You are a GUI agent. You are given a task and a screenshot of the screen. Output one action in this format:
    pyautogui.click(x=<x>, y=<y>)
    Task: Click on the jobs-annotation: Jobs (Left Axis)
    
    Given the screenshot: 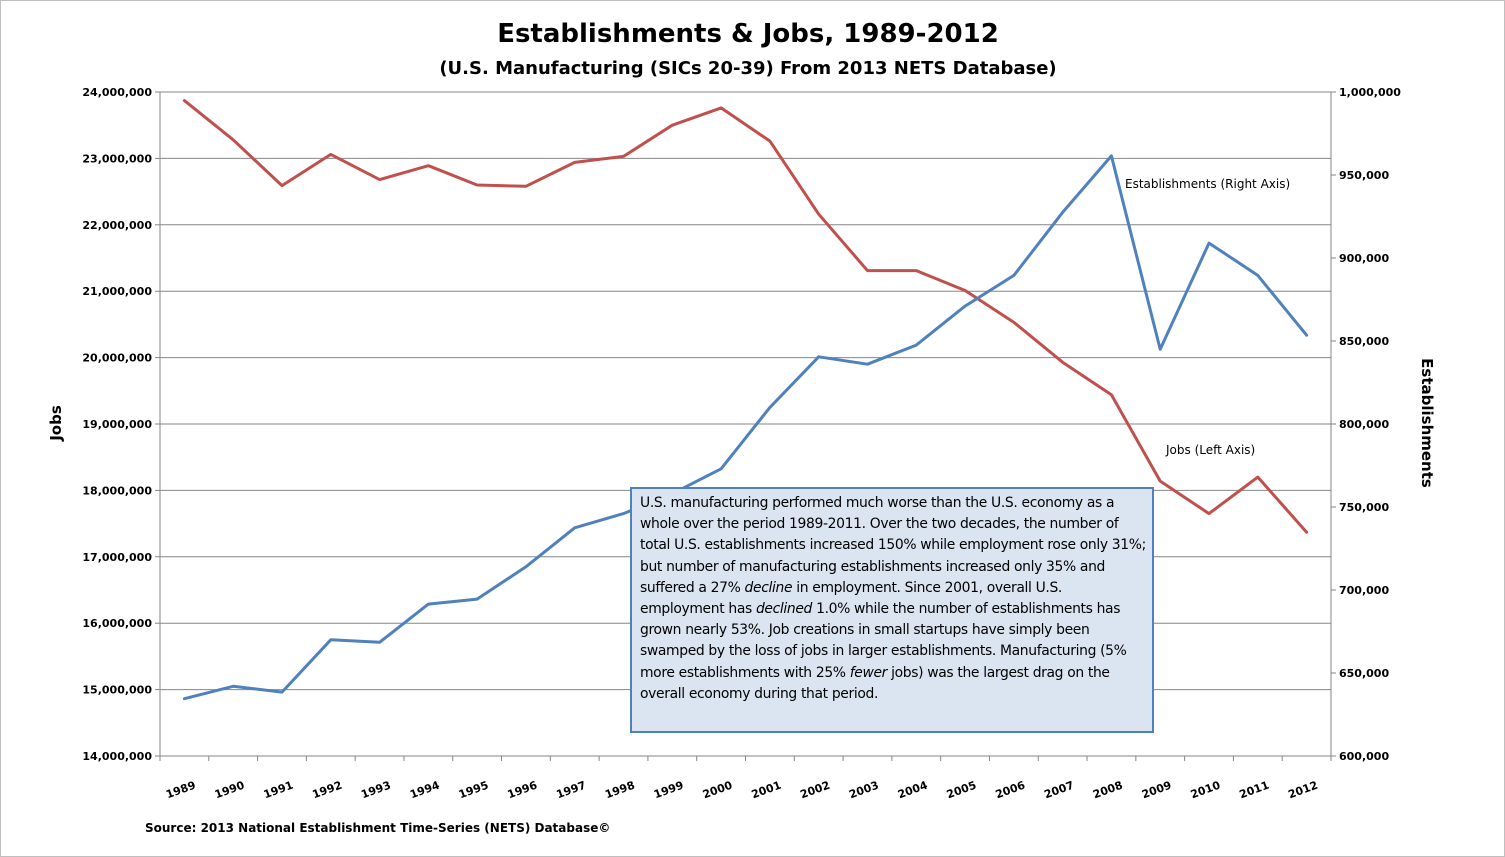 What is the action you would take?
    pyautogui.click(x=1210, y=450)
    